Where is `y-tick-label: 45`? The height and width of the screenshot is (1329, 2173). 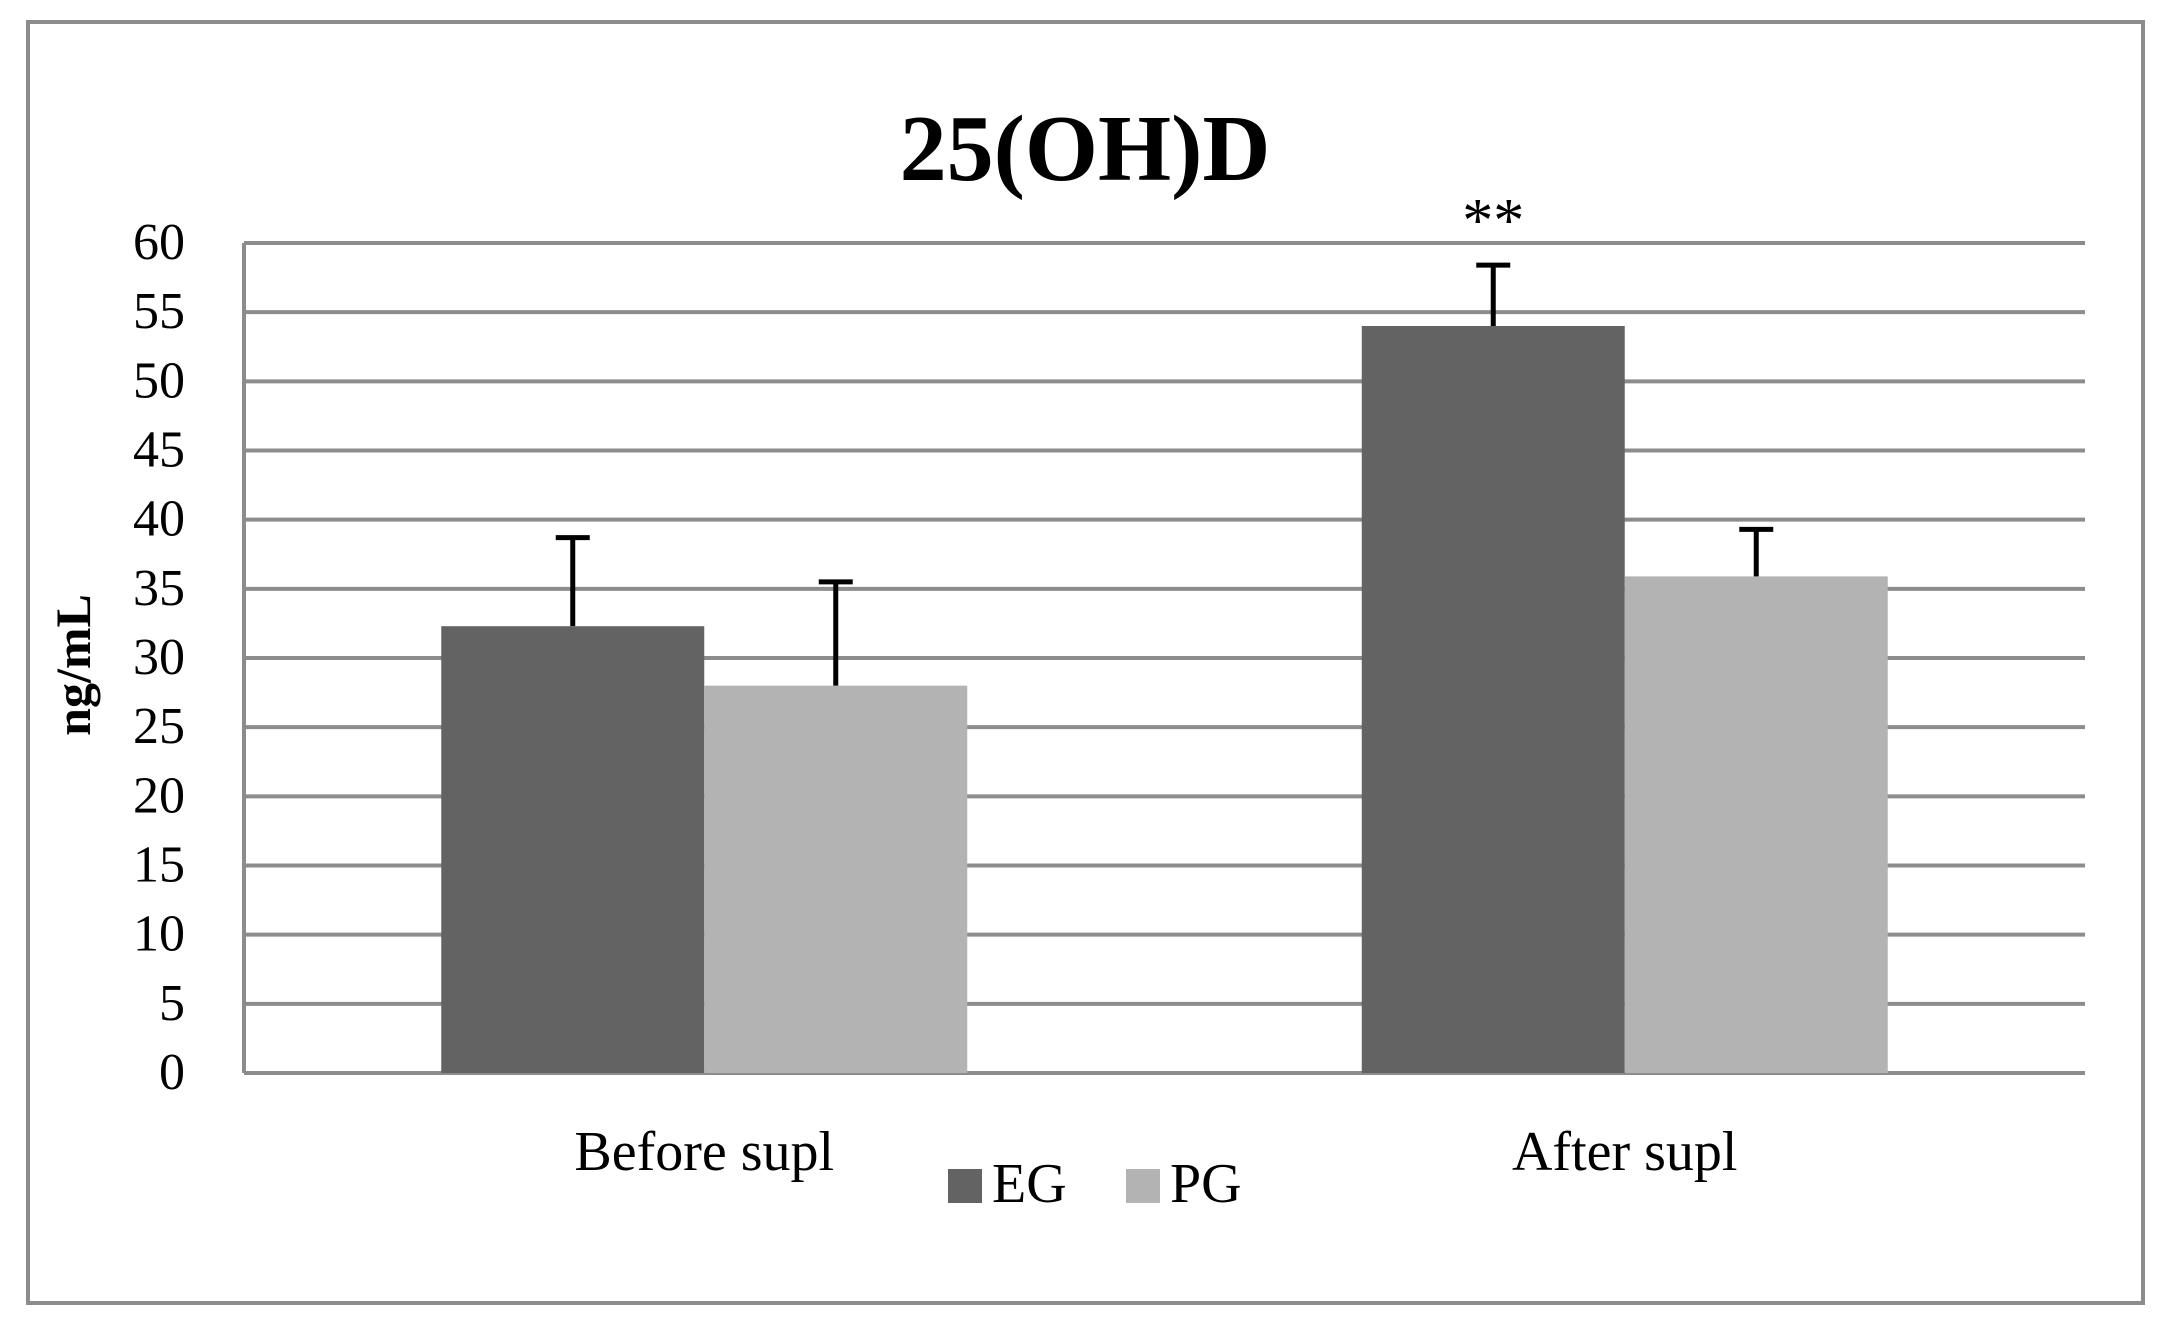
y-tick-label: 45 is located at coordinates (159, 450).